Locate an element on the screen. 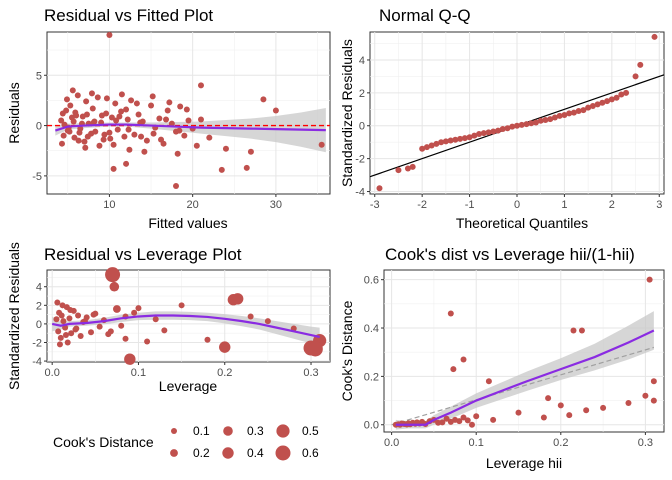 The height and width of the screenshot is (480, 672). legend-label: 0.1 is located at coordinates (201, 431).